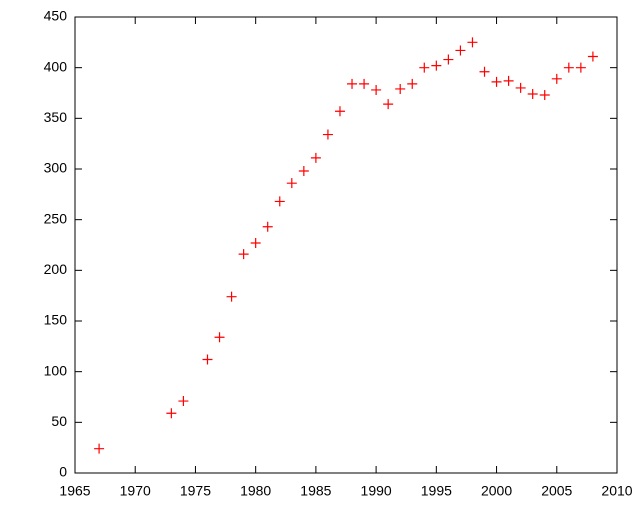 Image resolution: width=640 pixels, height=512 pixels. Describe the element at coordinates (496, 491) in the screenshot. I see `x-tick-label: 2000` at that location.